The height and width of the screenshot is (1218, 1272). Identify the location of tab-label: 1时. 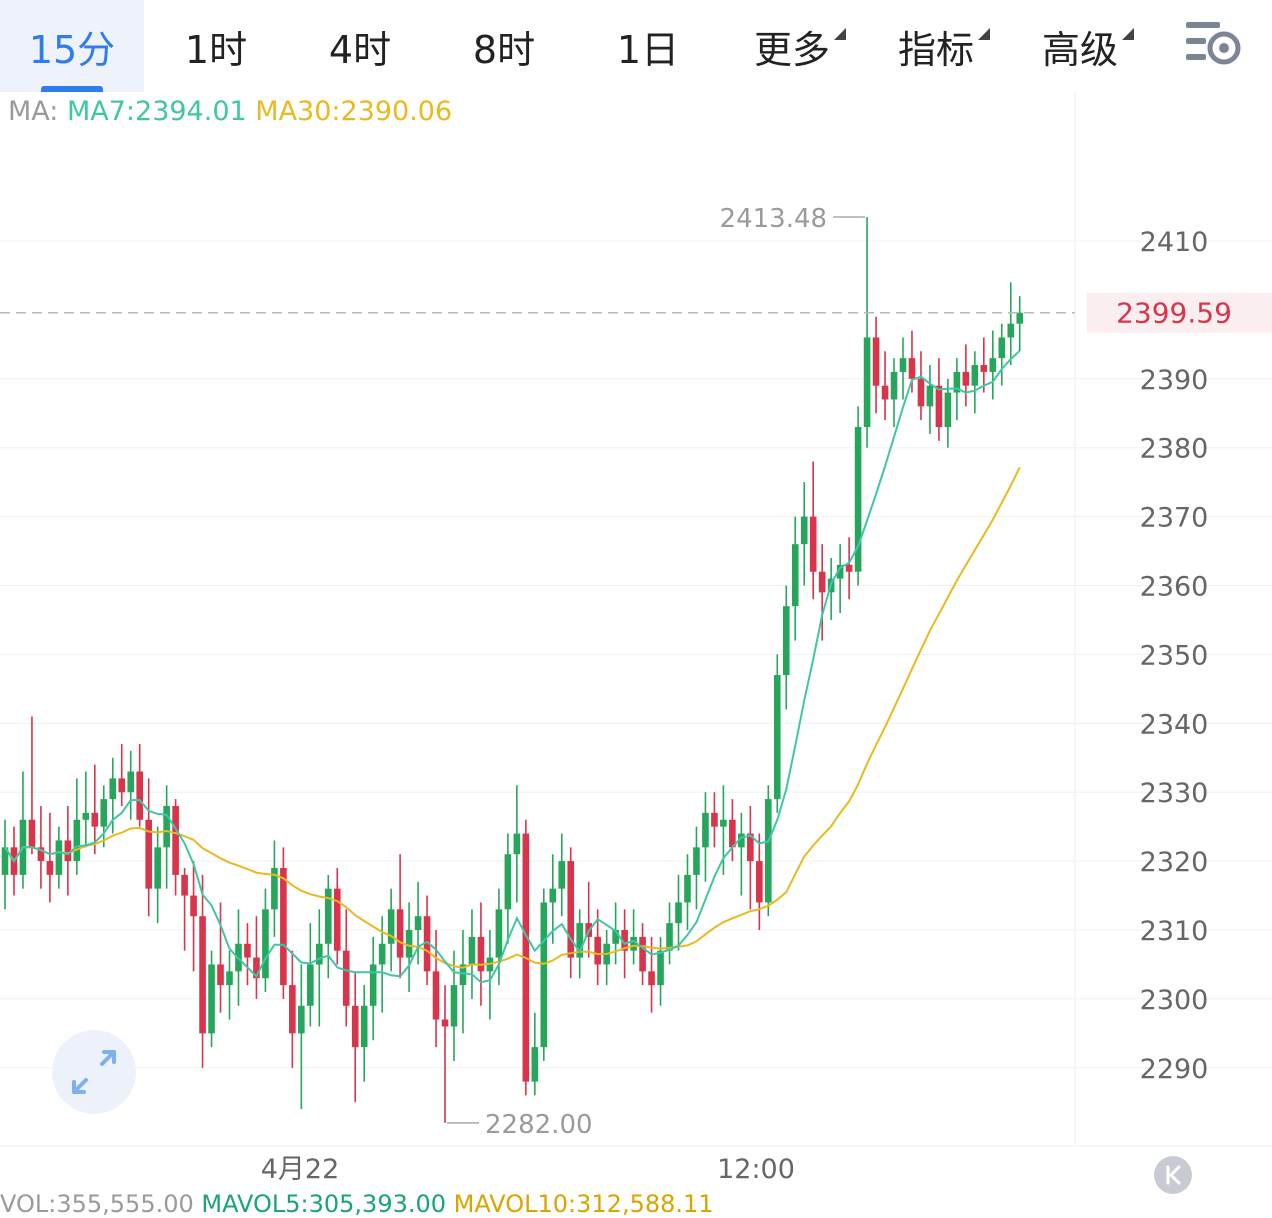
(216, 49).